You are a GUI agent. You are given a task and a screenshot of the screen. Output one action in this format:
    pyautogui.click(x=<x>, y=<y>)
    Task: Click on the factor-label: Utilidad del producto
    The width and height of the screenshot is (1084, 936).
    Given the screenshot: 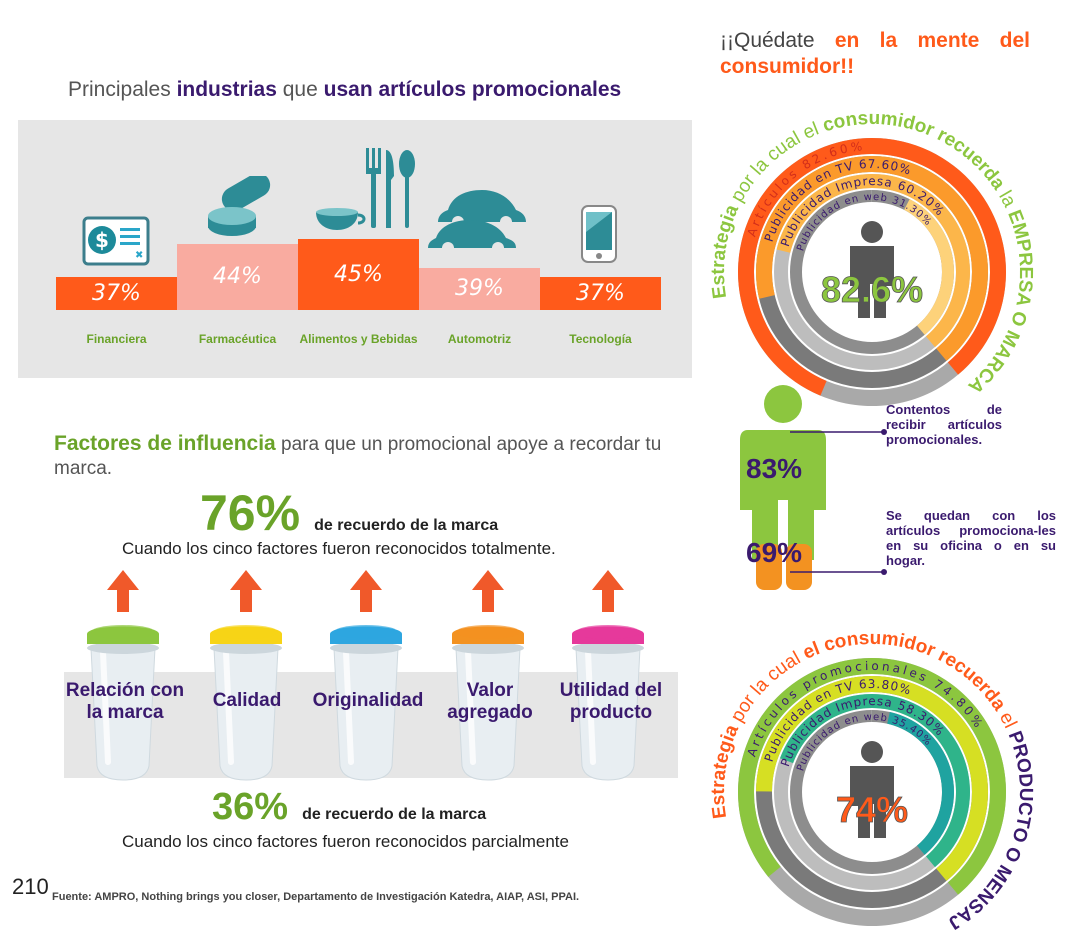 What is the action you would take?
    pyautogui.click(x=611, y=702)
    